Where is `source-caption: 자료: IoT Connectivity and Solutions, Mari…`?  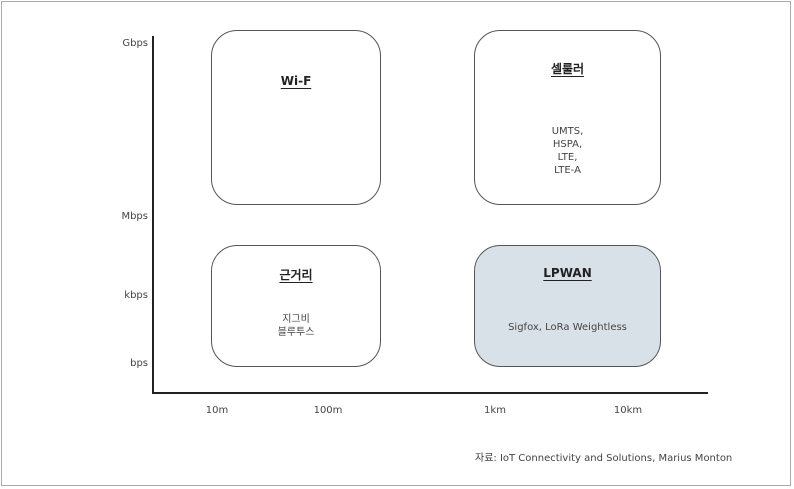
source-caption: 자료: IoT Connectivity and Solutions, Mari… is located at coordinates (604, 458).